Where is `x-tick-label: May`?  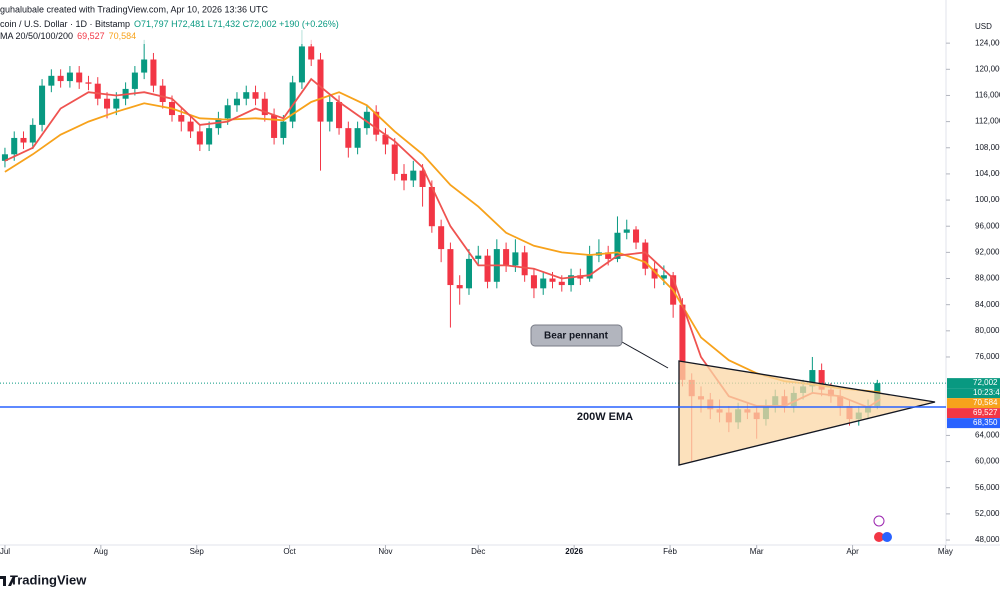
x-tick-label: May is located at coordinates (945, 551).